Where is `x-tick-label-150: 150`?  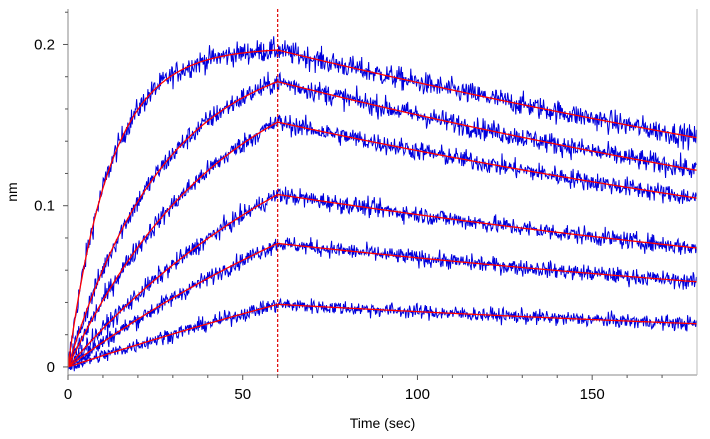
x-tick-label-150: 150 is located at coordinates (592, 394).